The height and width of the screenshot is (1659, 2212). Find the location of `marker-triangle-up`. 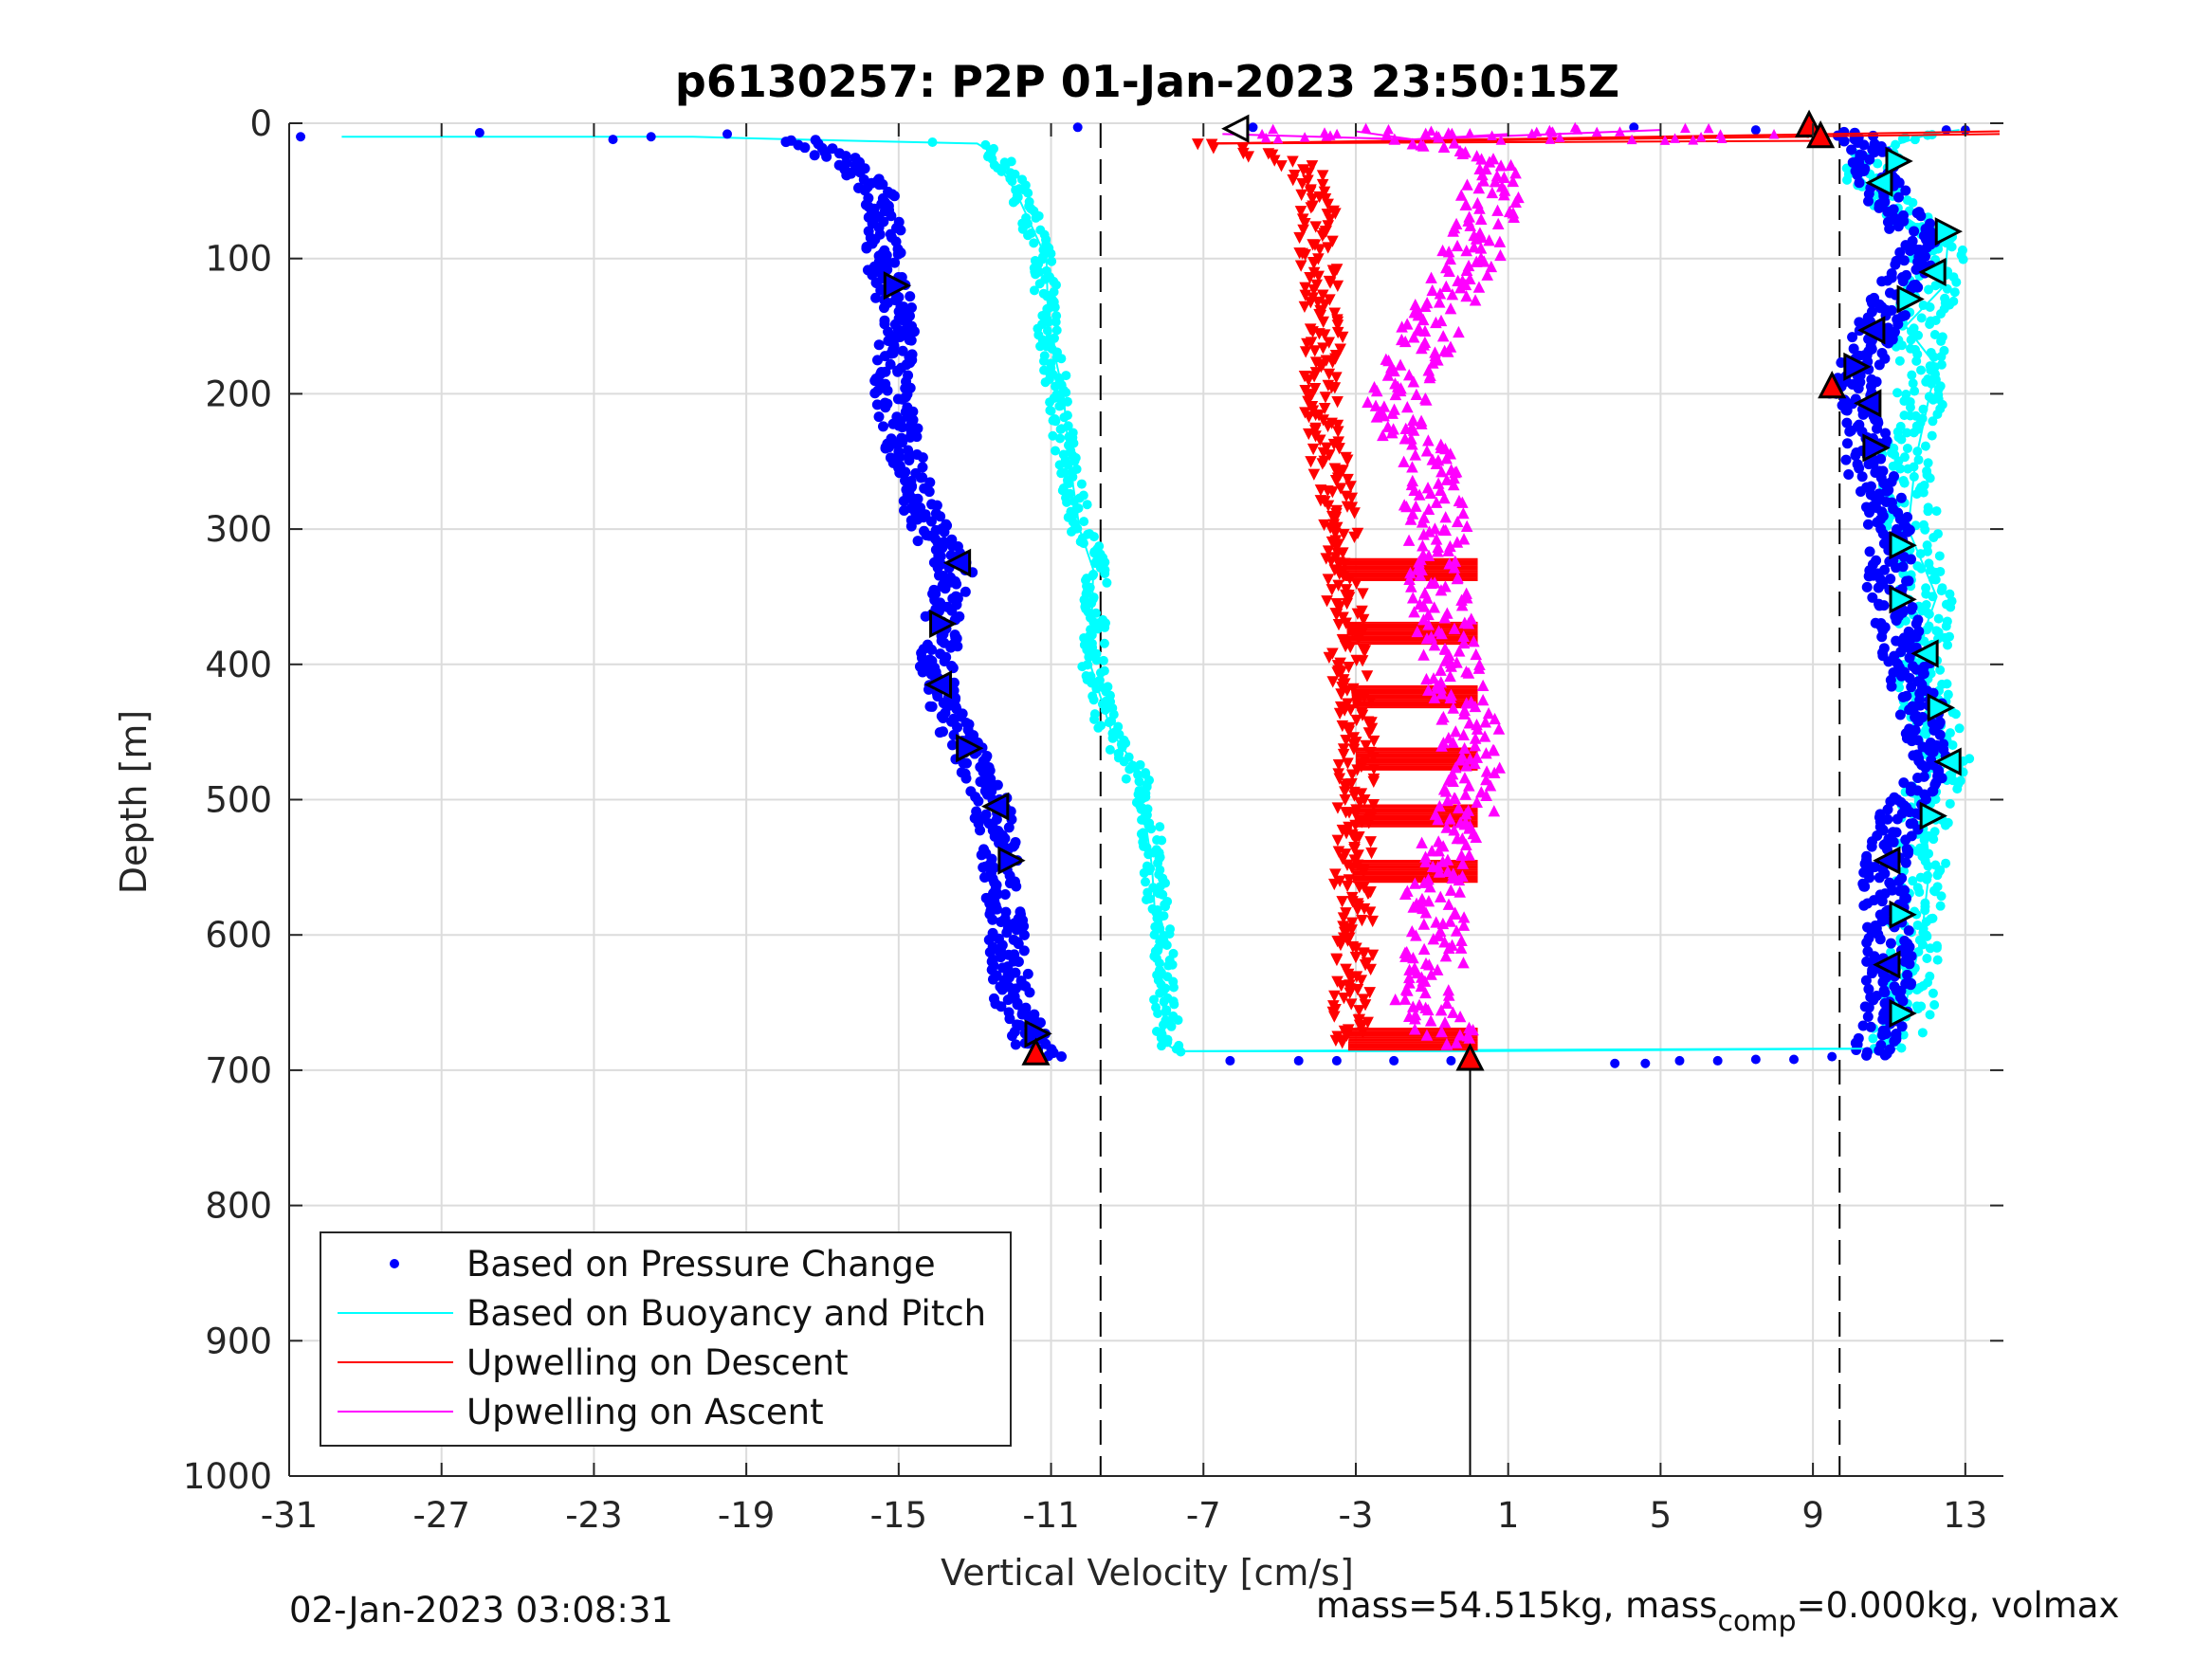

marker-triangle-up is located at coordinates (1809, 123).